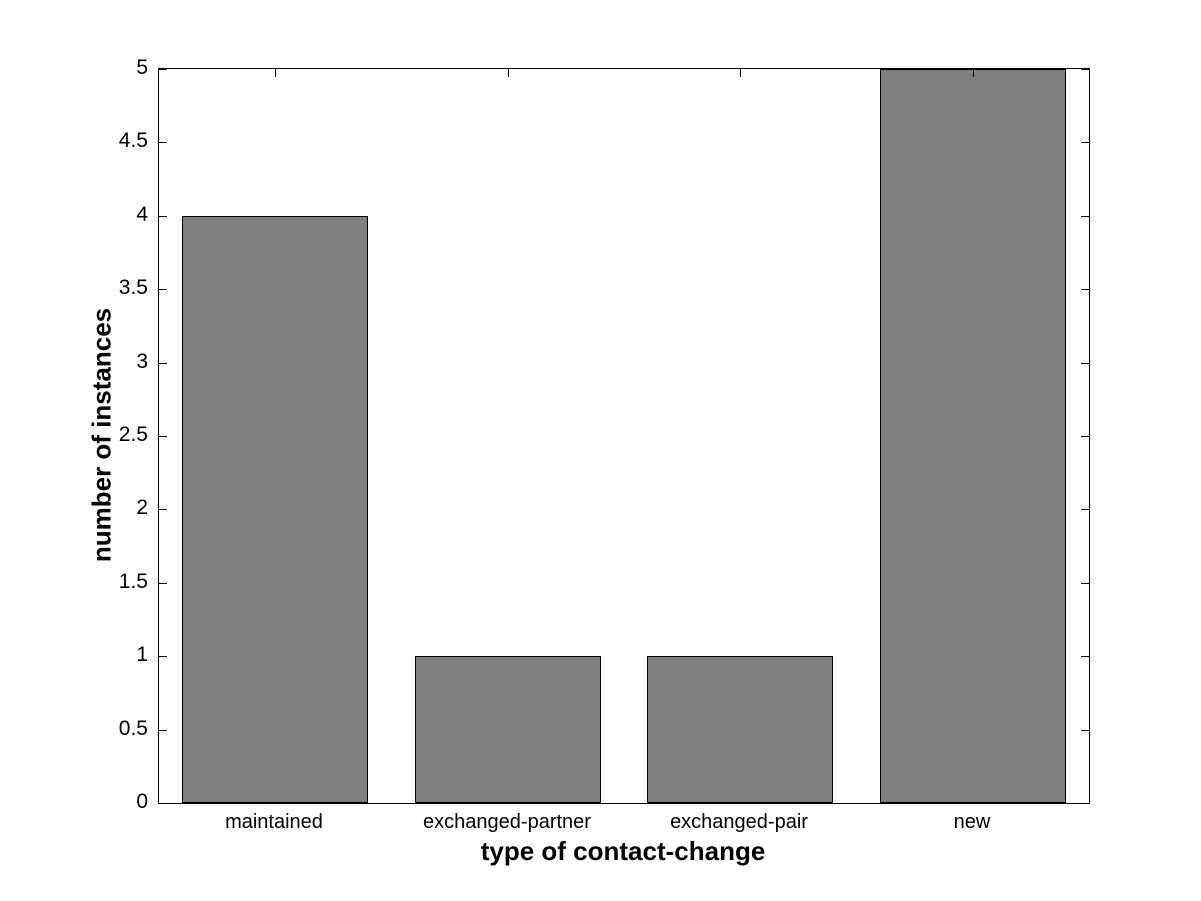 Image resolution: width=1201 pixels, height=901 pixels. I want to click on bar-exchanged-pair, so click(740, 729).